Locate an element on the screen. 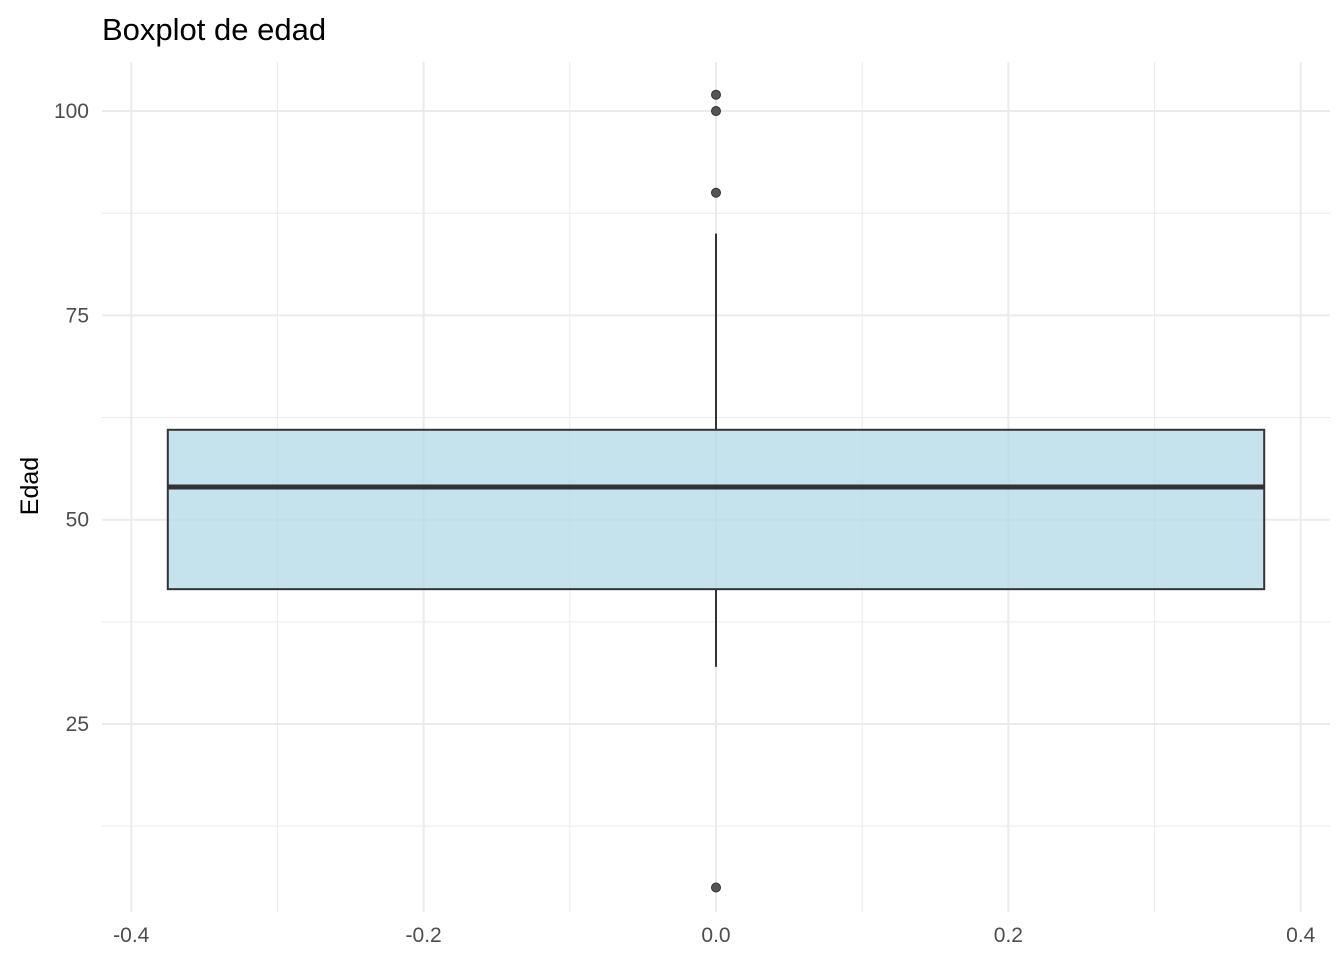 The height and width of the screenshot is (960, 1344). x-tick-label: 0.4 is located at coordinates (1301, 935).